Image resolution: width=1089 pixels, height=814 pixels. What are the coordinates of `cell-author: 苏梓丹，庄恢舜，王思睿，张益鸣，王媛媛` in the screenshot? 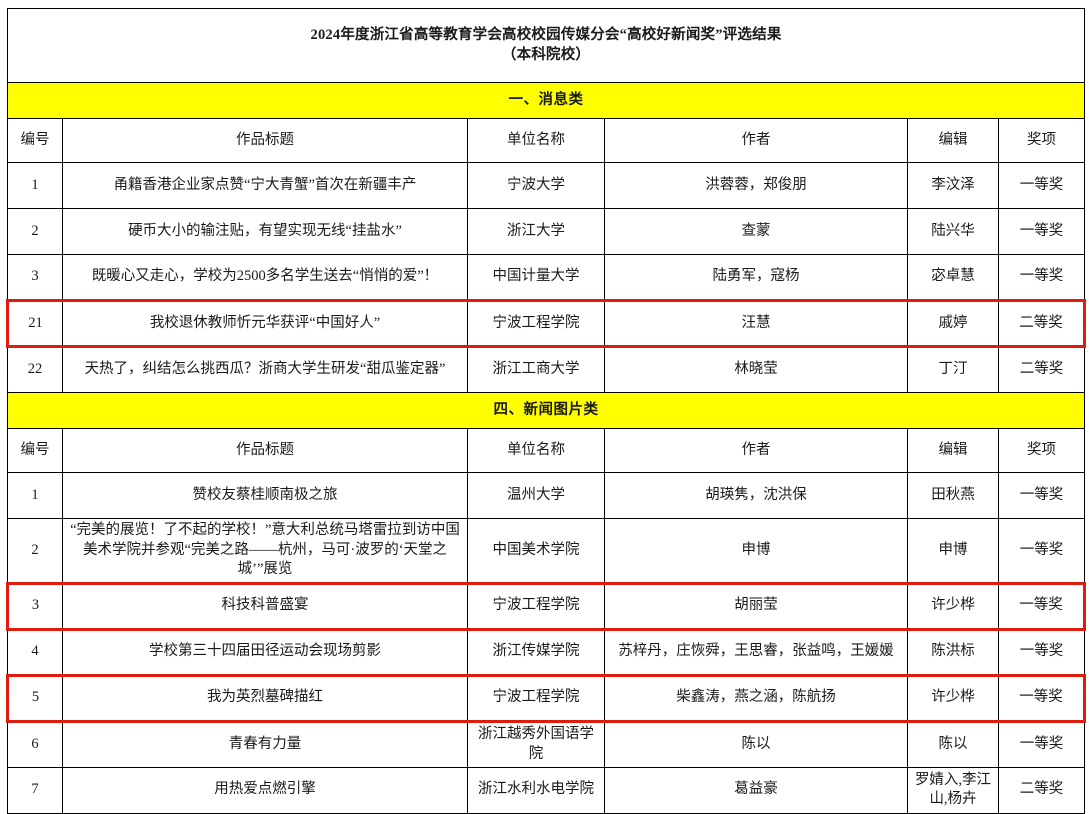 It's located at (756, 652).